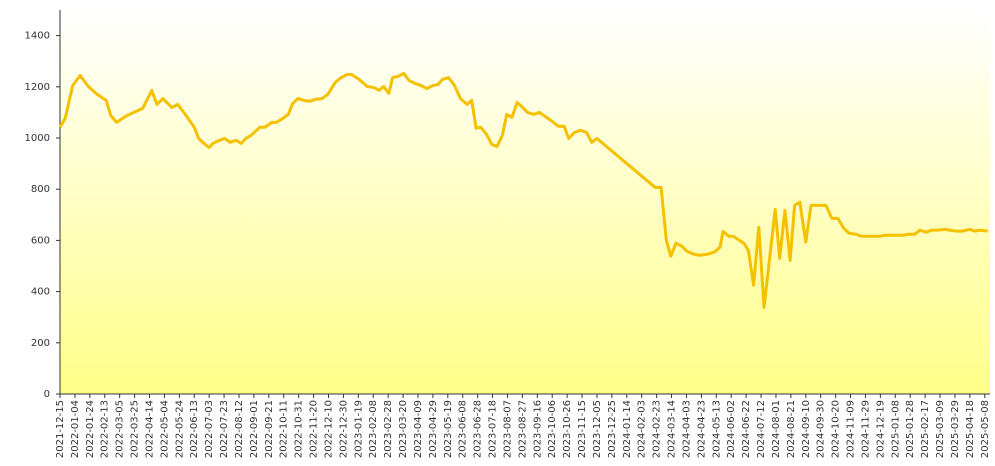 The image size is (995, 466). I want to click on x-tick-label: 2021-12-15, so click(60, 429).